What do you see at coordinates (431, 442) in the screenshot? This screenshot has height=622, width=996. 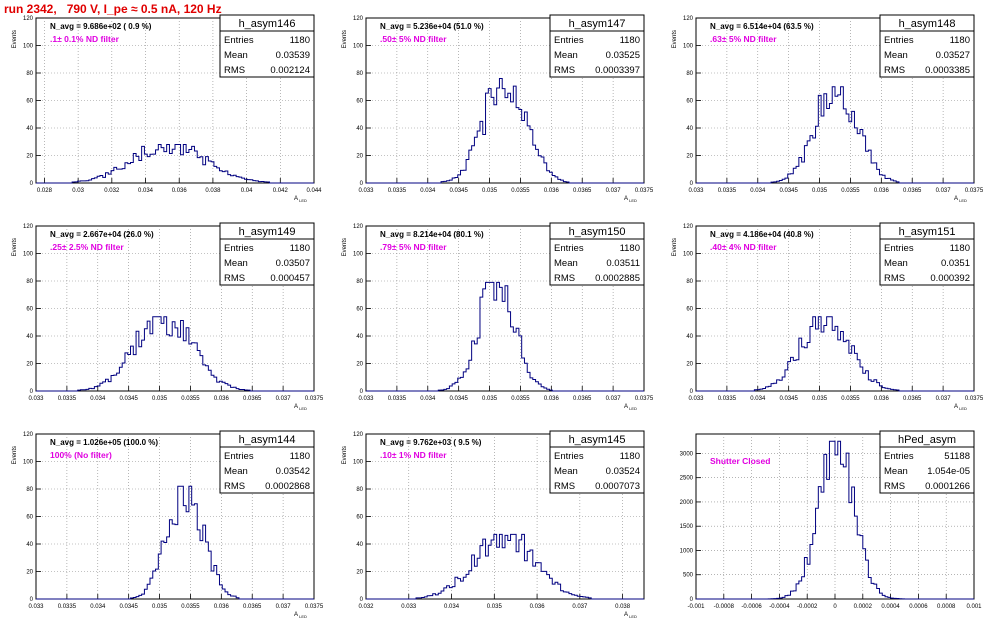 I see `navg-label: N_avg = 9.762e+03 ( 9.5 %)` at bounding box center [431, 442].